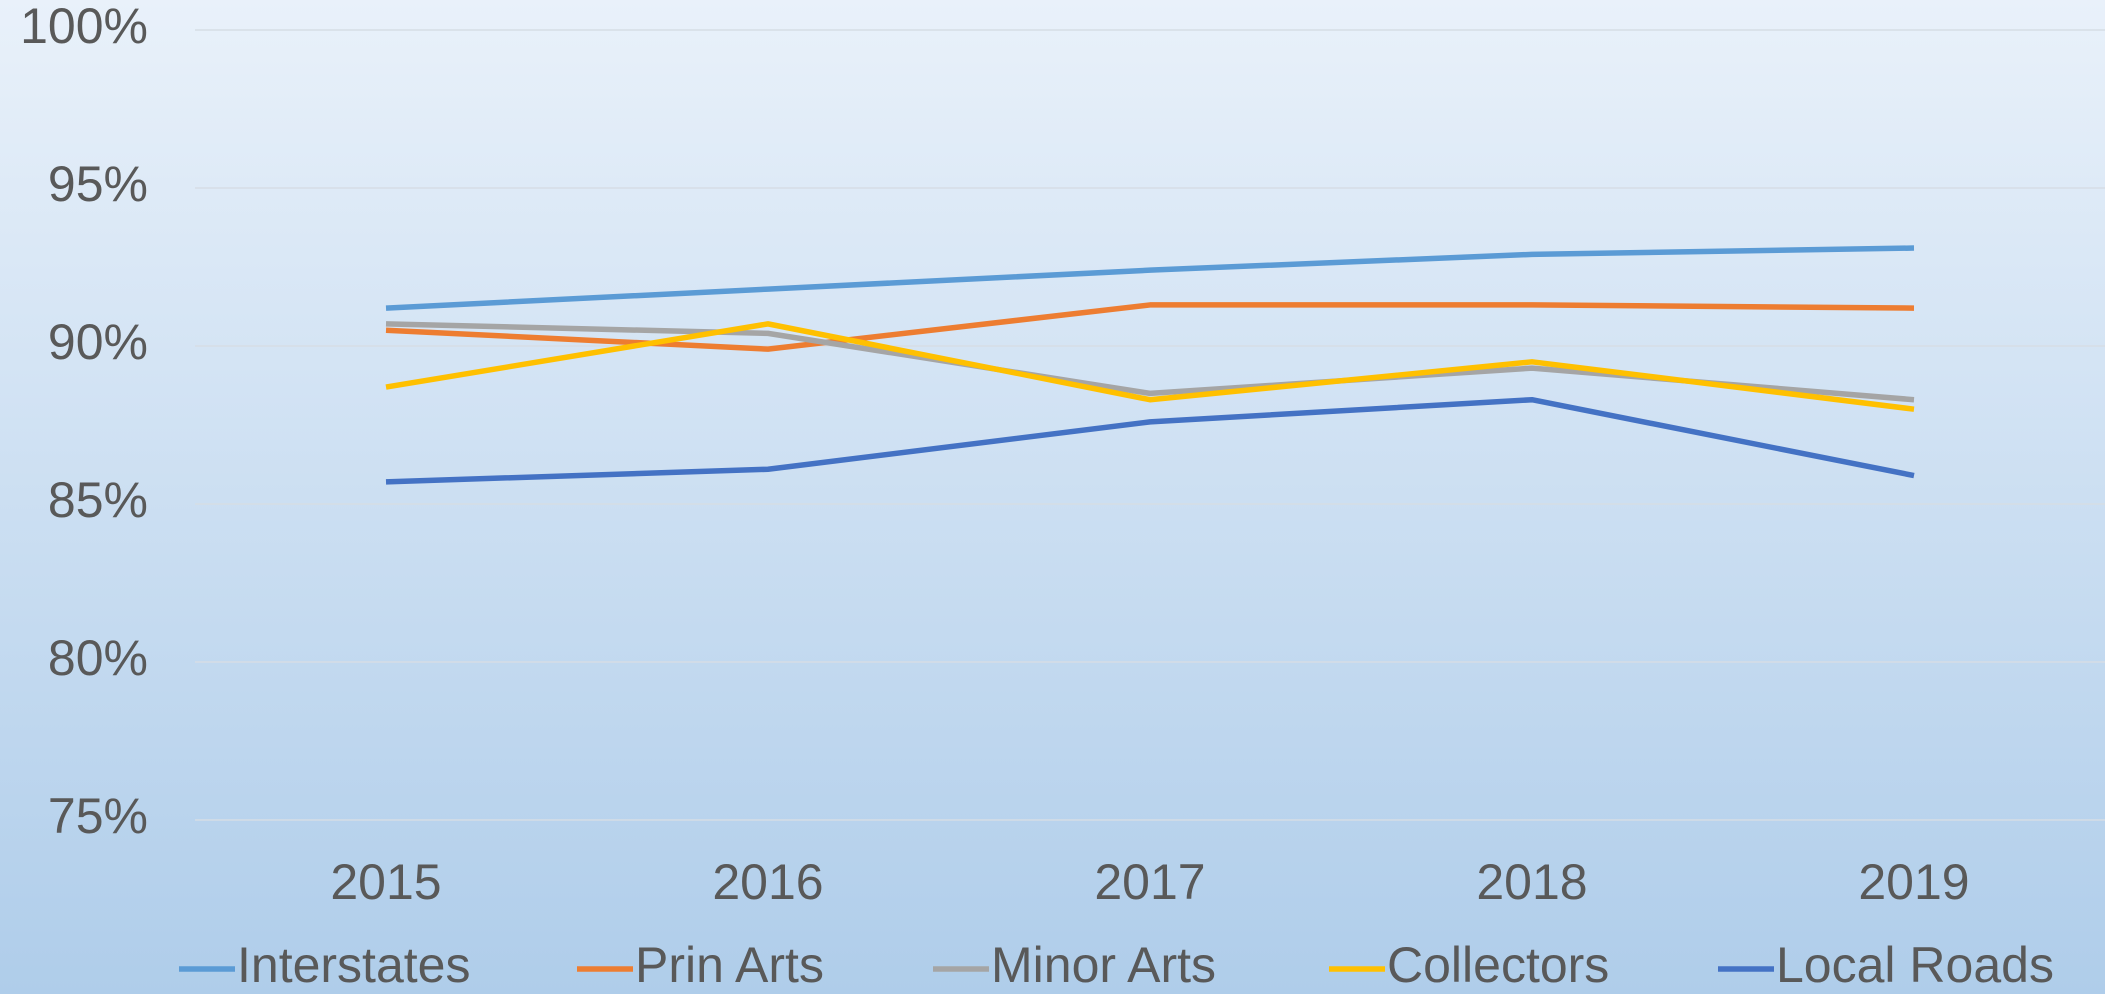 This screenshot has height=994, width=2105. Describe the element at coordinates (353, 965) in the screenshot. I see `legend-label: Interstates` at that location.